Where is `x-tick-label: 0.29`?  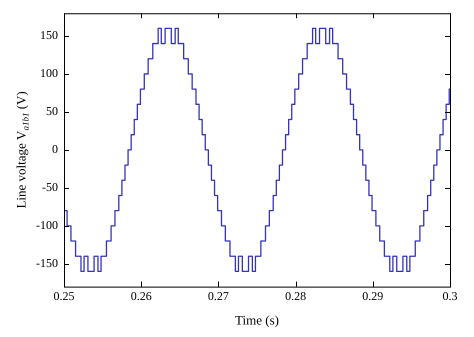
x-tick-label: 0.29 is located at coordinates (373, 295).